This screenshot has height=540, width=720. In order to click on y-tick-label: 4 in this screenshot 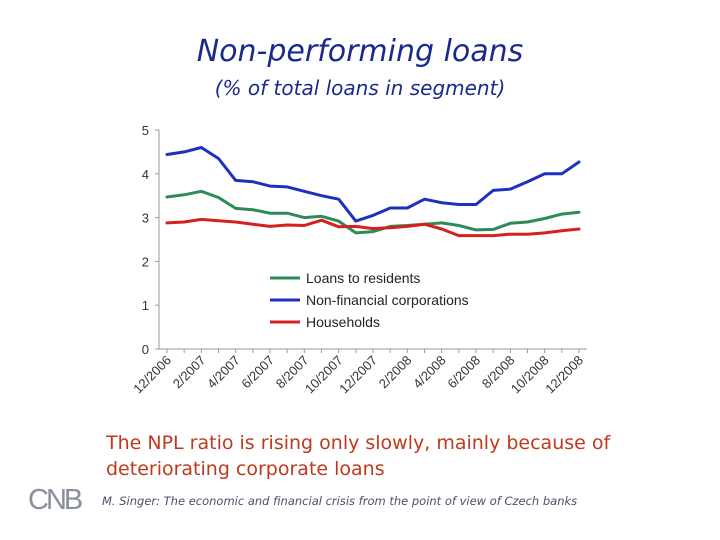, I will do `click(145, 174)`.